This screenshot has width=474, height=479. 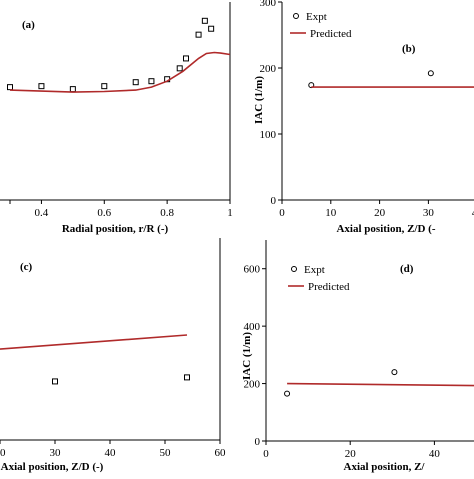 I want to click on x-tick-label: 0.4, so click(x=42, y=213).